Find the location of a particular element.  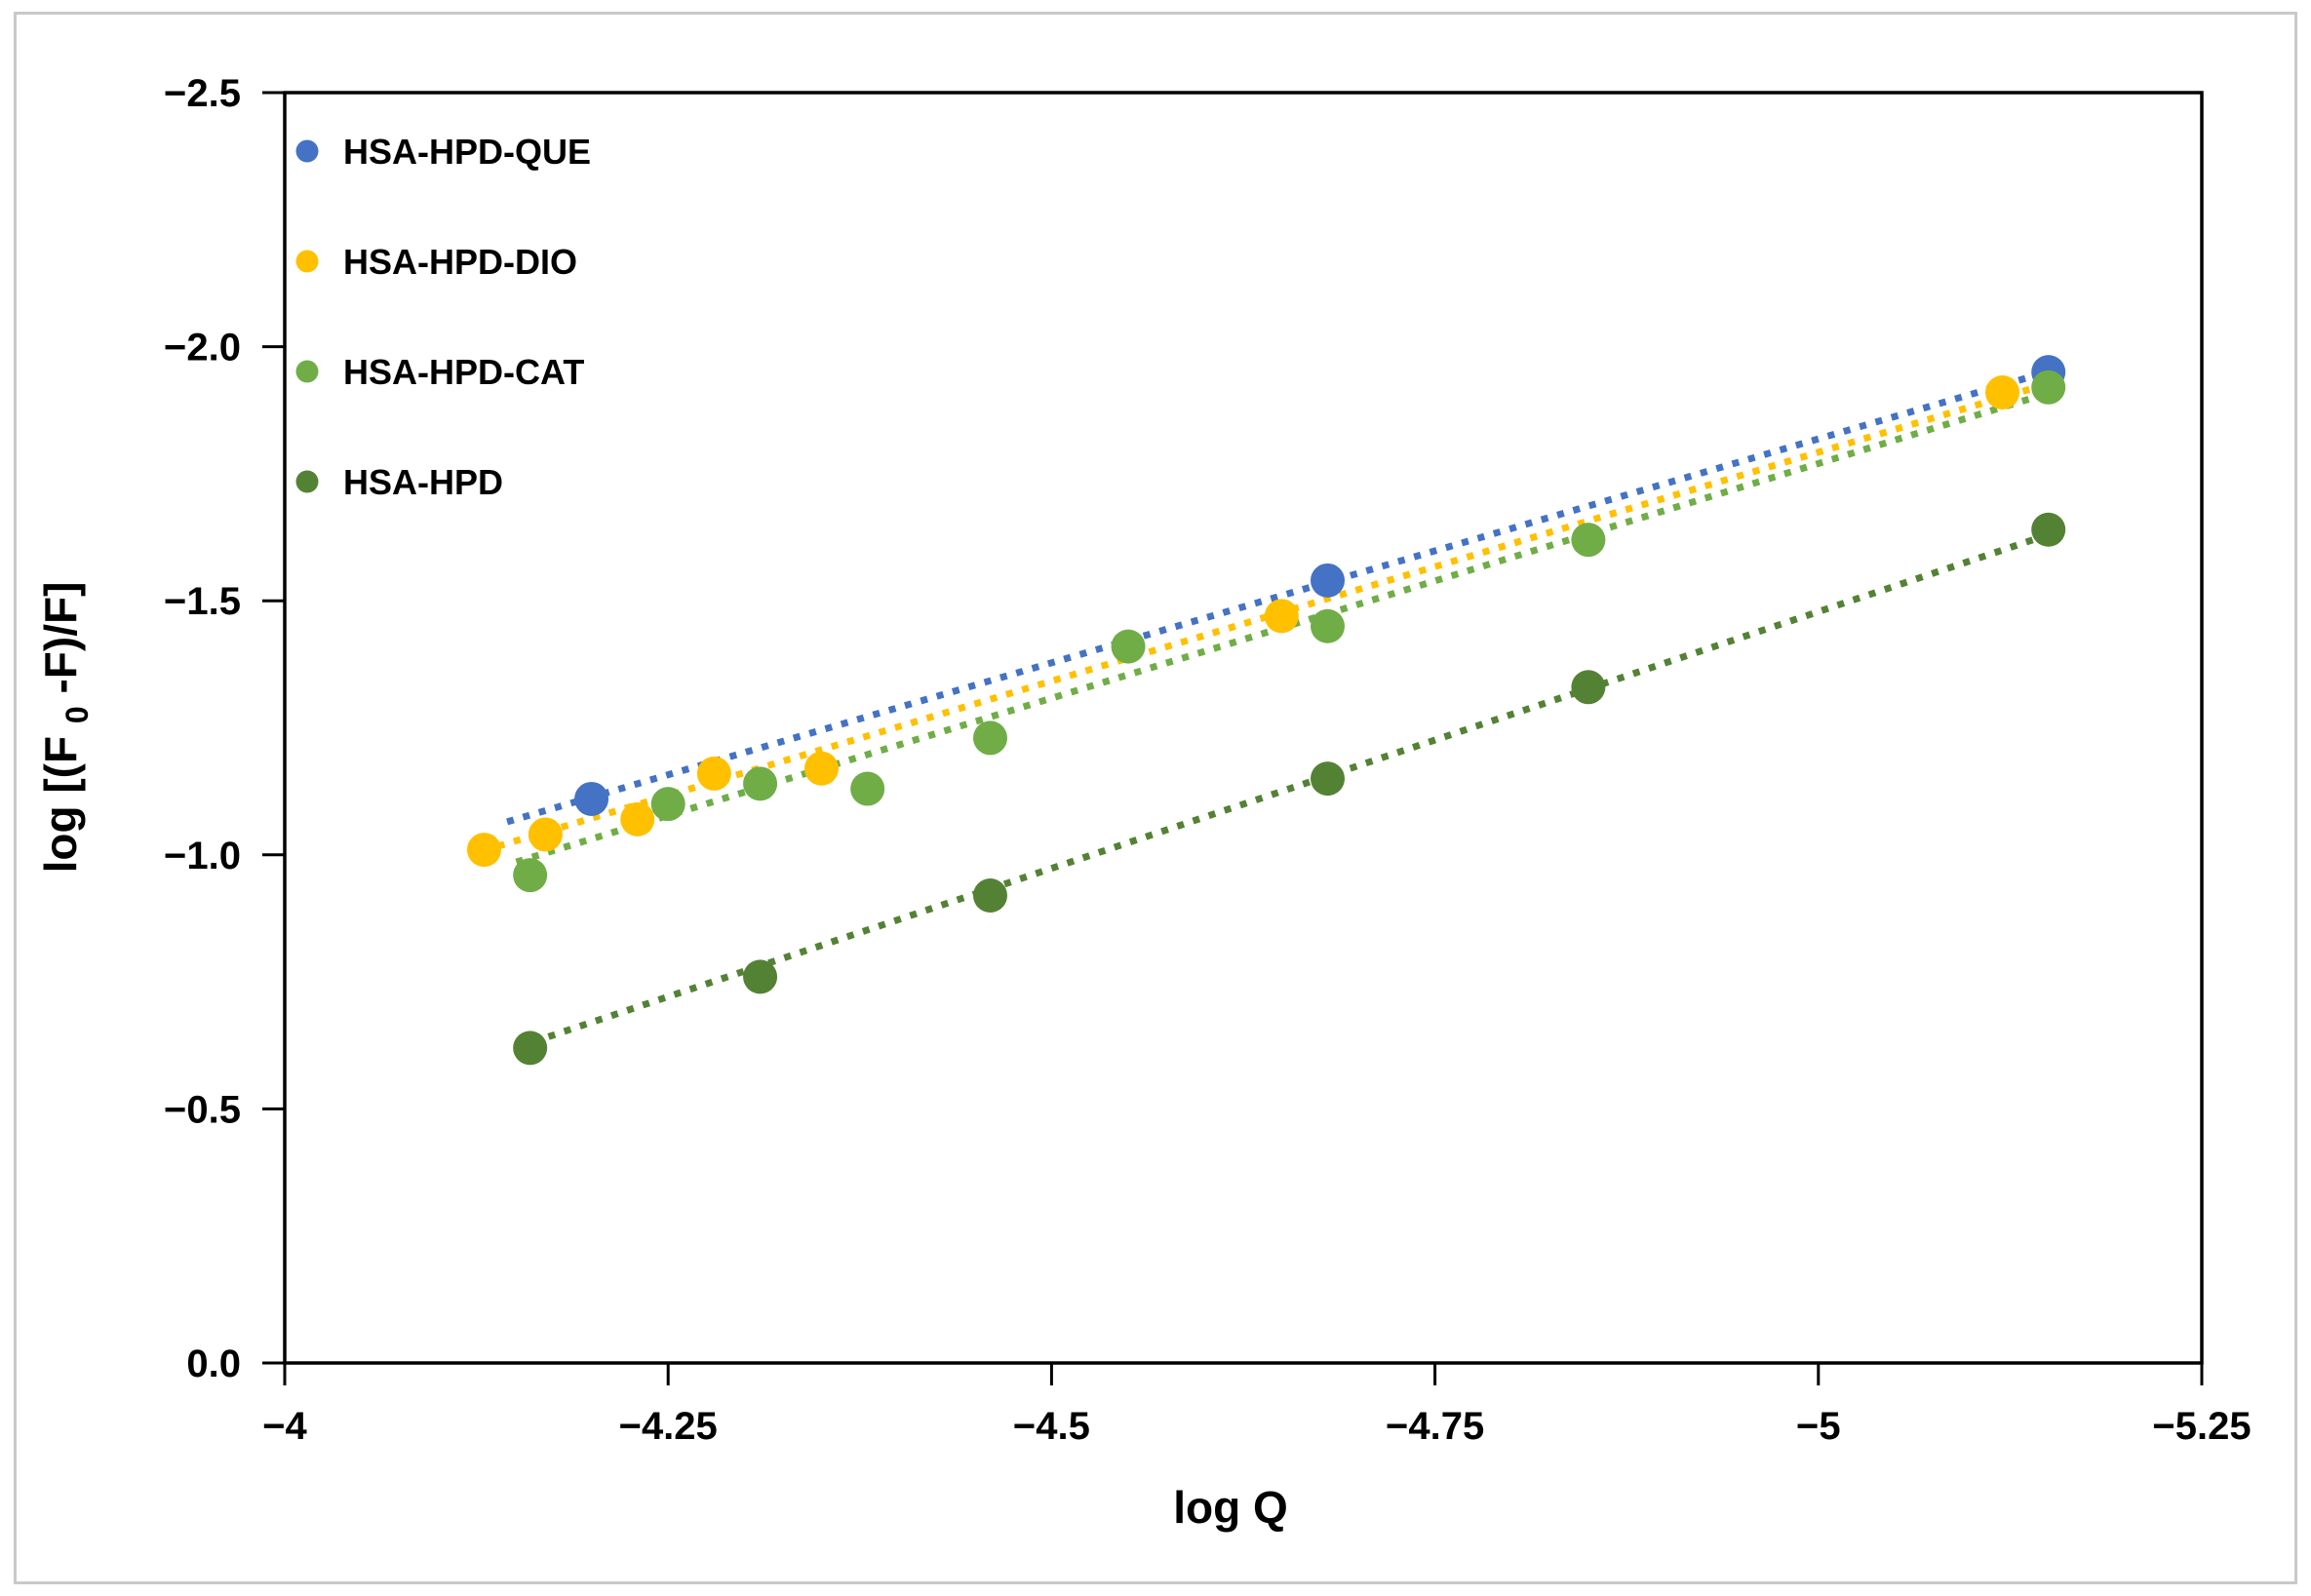

legend-label: HSA-HPD-DIO is located at coordinates (460, 262).